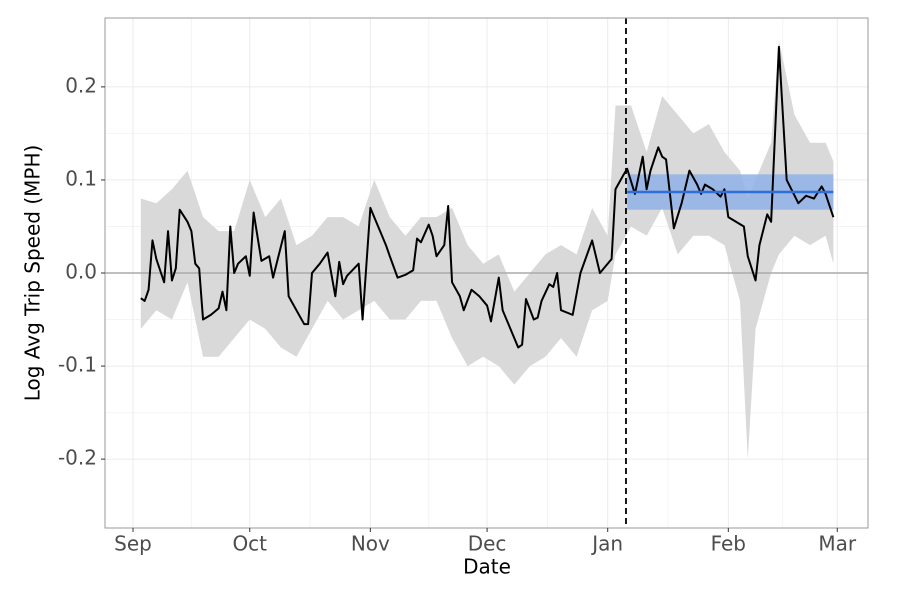  I want to click on x-tick-label: Nov, so click(370, 544).